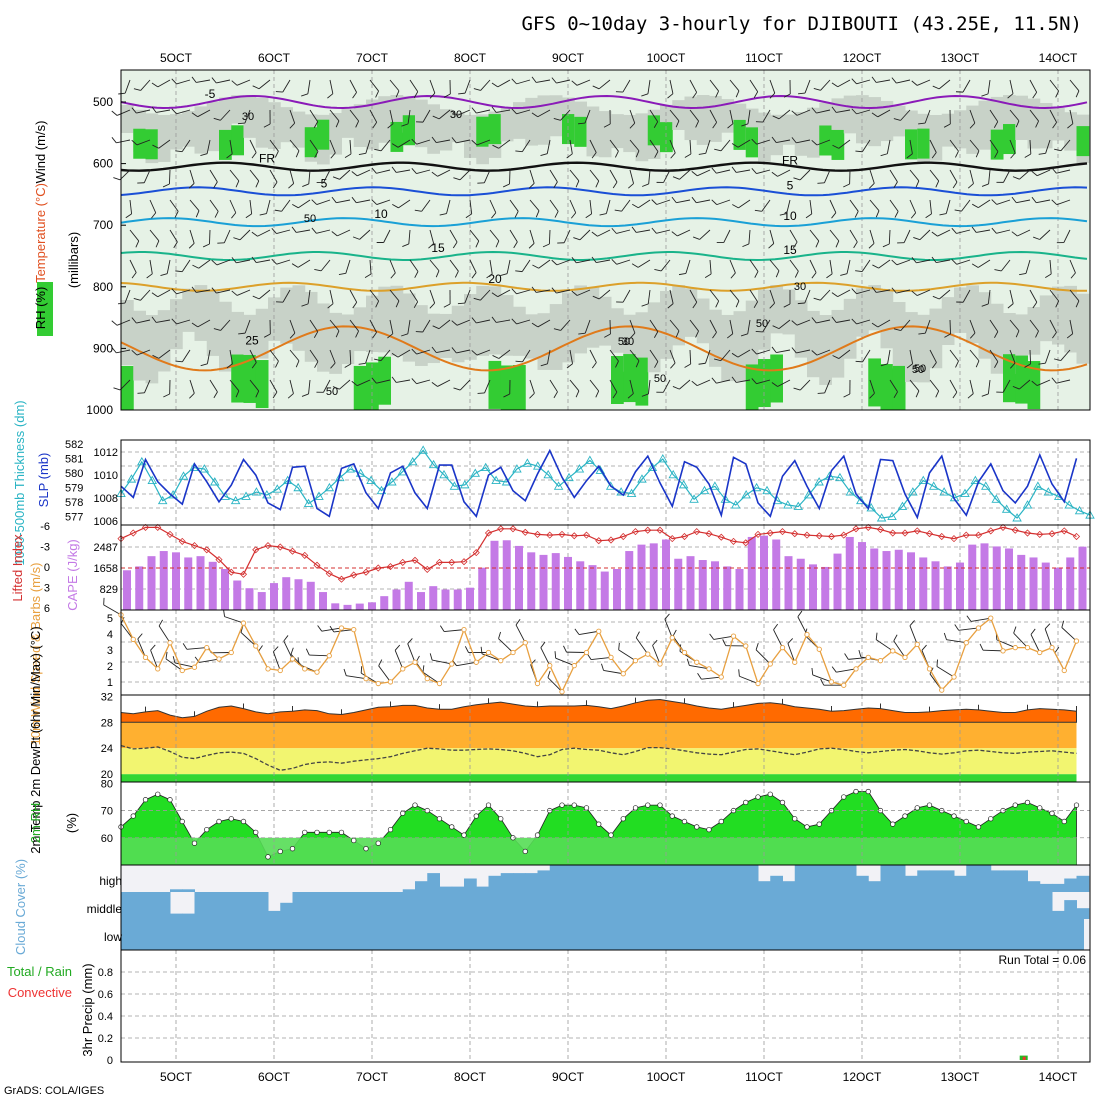 The image size is (1100, 1100). I want to click on day-label-bottom: 10OCT, so click(666, 1077).